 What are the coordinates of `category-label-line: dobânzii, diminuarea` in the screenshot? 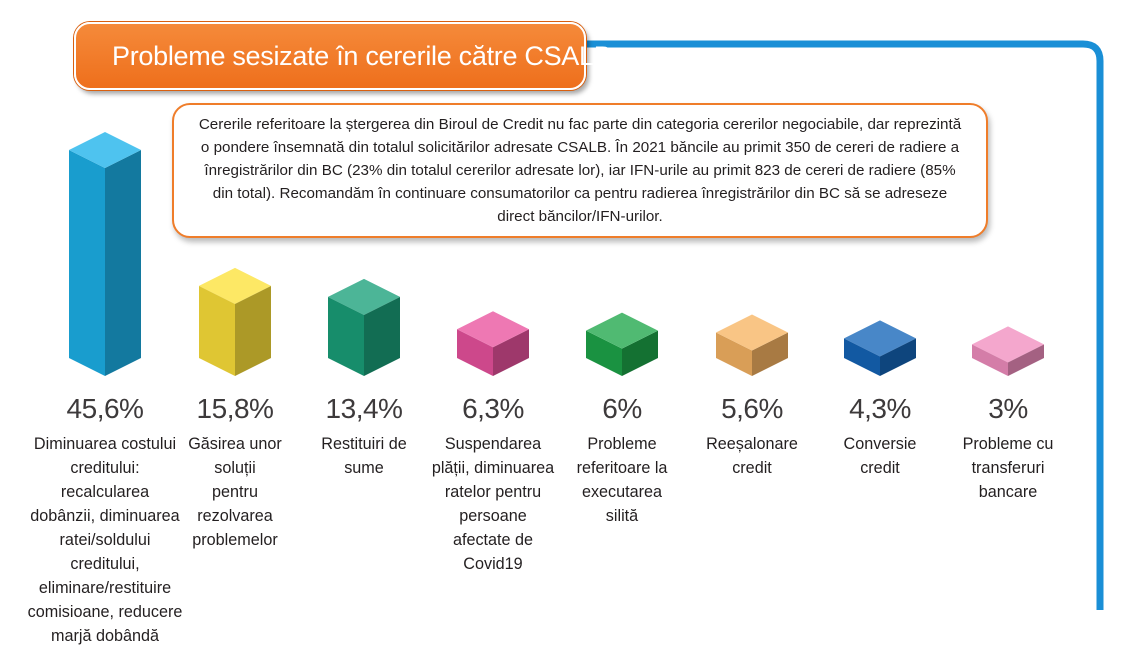 It's located at (105, 516).